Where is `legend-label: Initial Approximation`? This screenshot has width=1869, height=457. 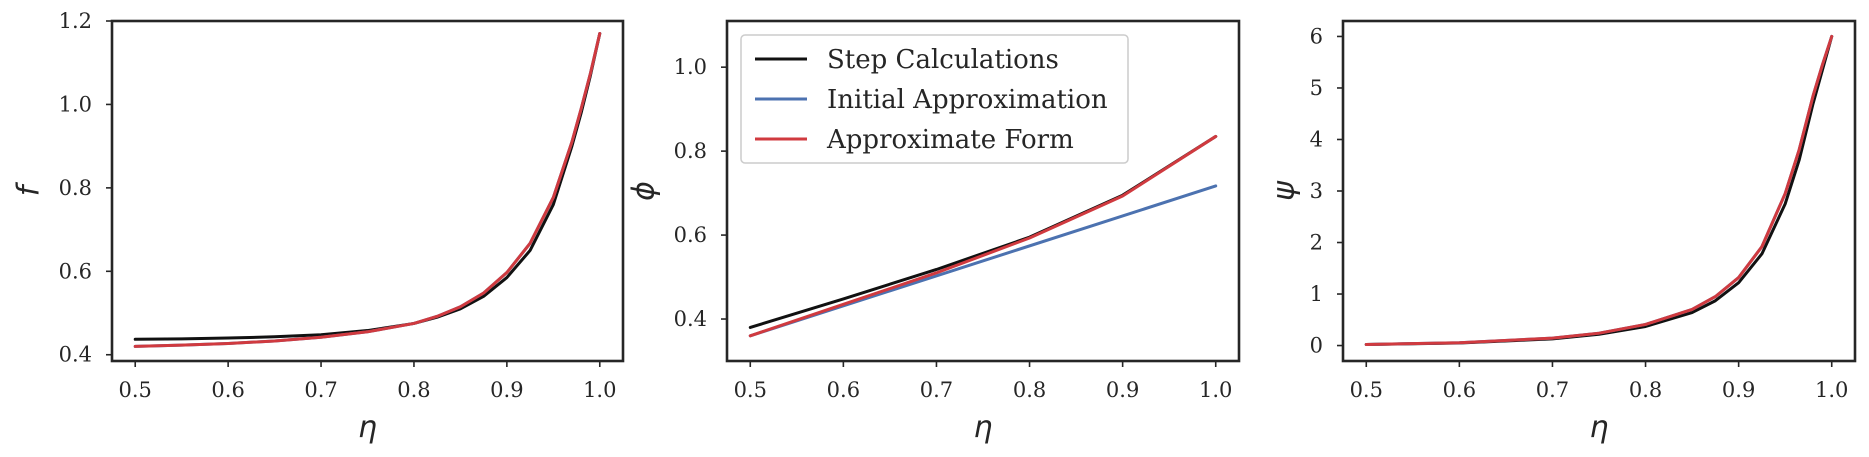
legend-label: Initial Approximation is located at coordinates (967, 100).